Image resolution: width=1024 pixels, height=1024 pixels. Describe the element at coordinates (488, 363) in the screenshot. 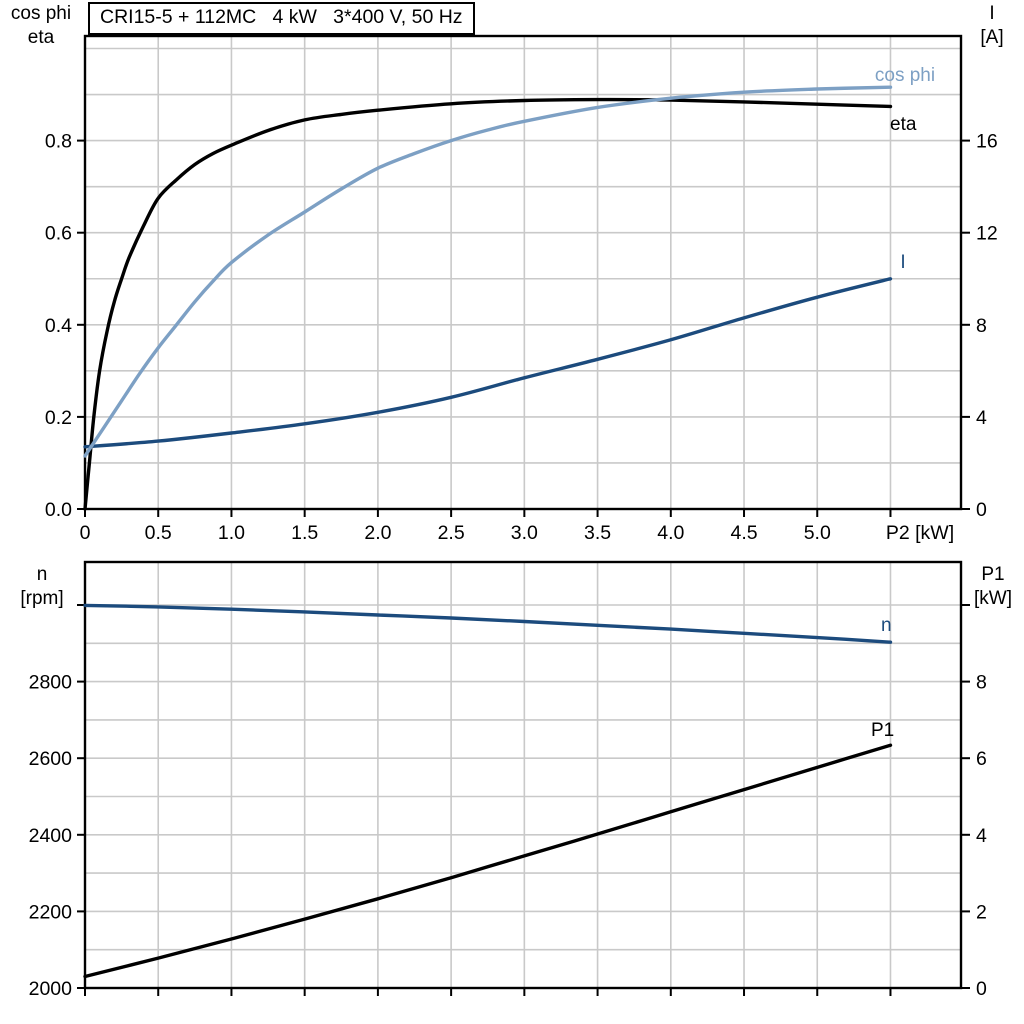

I see `curve-I` at that location.